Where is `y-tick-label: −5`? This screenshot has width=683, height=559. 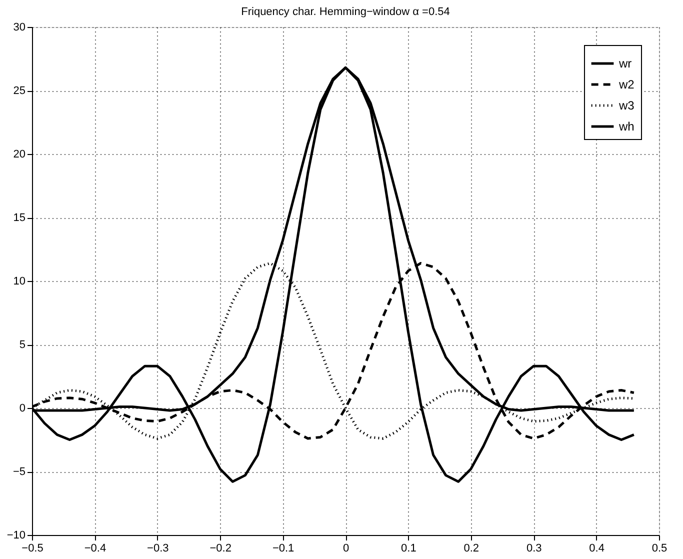
y-tick-label: −5 is located at coordinates (19, 472).